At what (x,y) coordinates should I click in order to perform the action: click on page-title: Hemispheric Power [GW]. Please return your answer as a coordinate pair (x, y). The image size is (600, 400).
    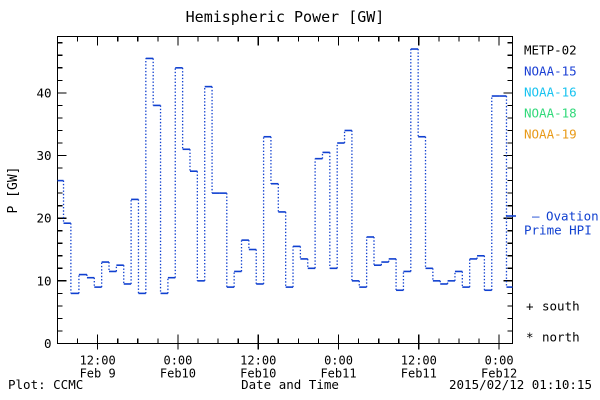
    Looking at the image, I should click on (285, 17).